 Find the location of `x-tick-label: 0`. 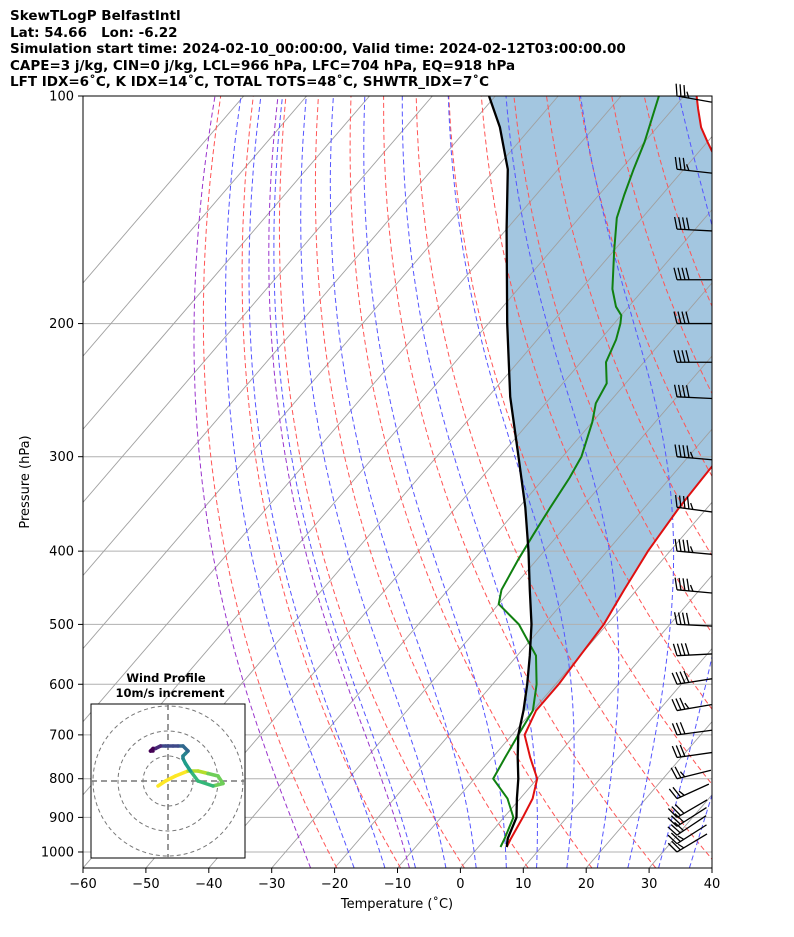

x-tick-label: 0 is located at coordinates (460, 884).